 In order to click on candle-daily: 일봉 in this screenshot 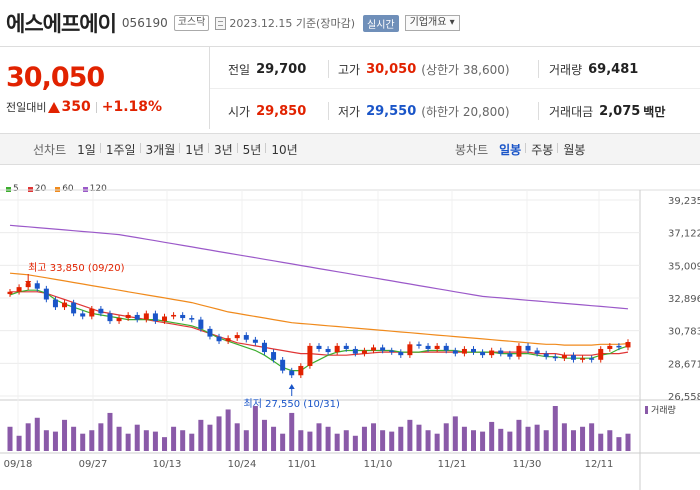, I will do `click(510, 149)`.